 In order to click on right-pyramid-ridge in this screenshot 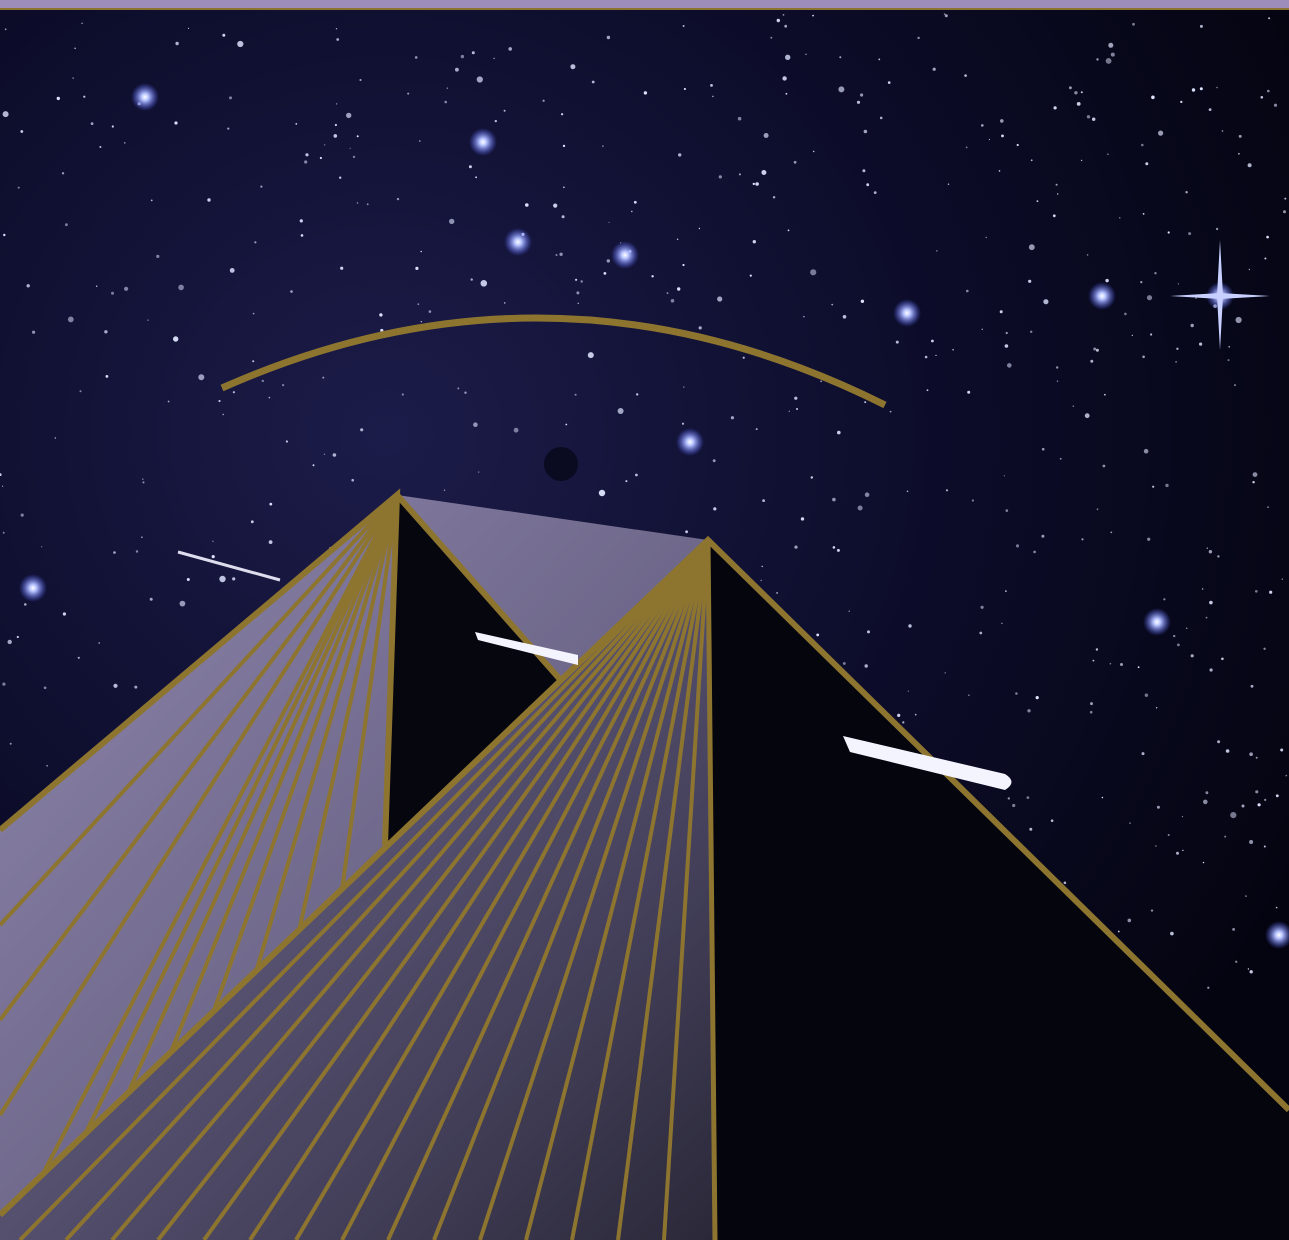, I will do `click(711, 889)`.